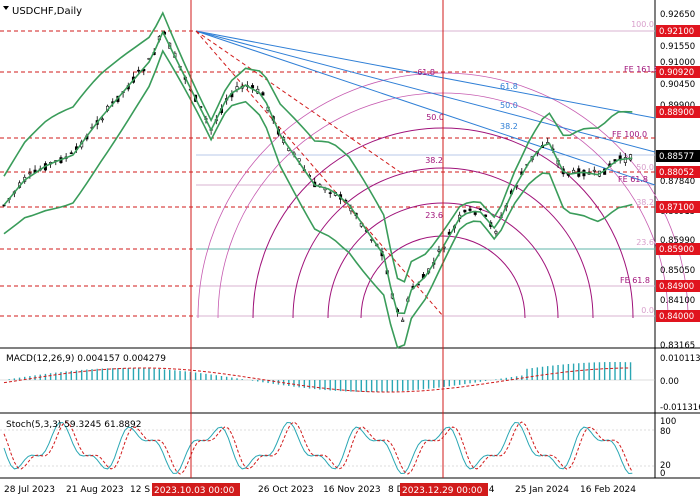 The height and width of the screenshot is (500, 700). I want to click on stoch-tick: 100, so click(668, 422).